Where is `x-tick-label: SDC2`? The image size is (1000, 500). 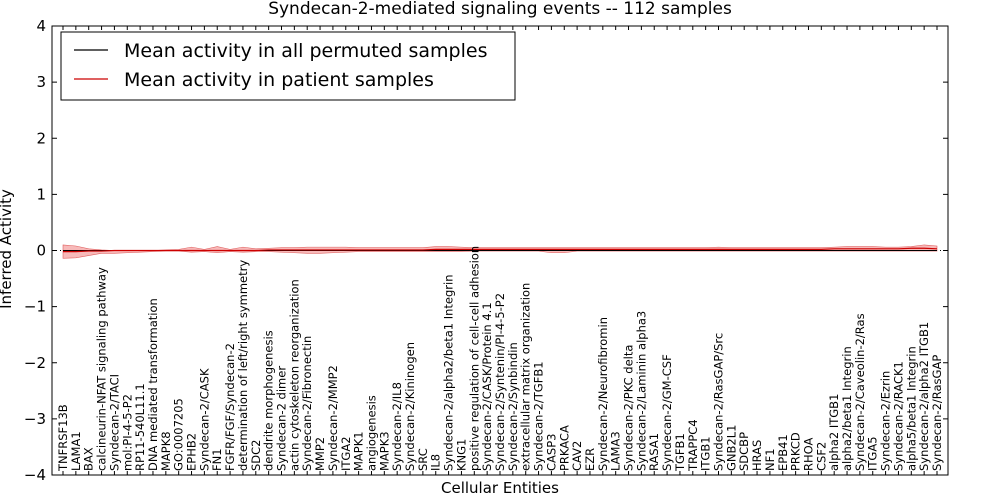 x-tick-label: SDC2 is located at coordinates (256, 455).